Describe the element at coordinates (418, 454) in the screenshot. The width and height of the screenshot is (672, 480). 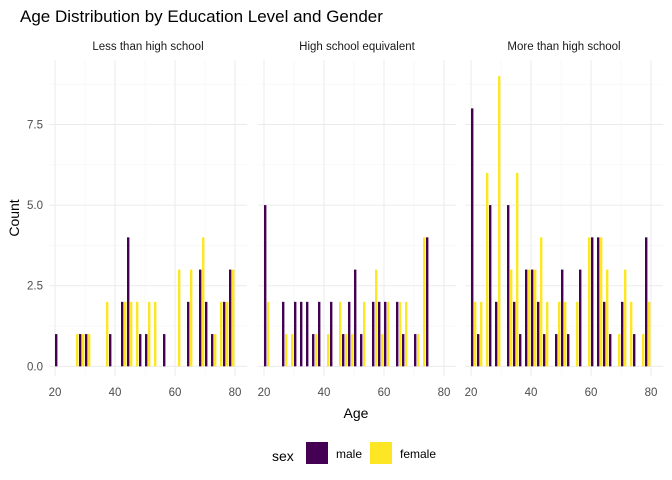
I see `legend-label-female: female` at that location.